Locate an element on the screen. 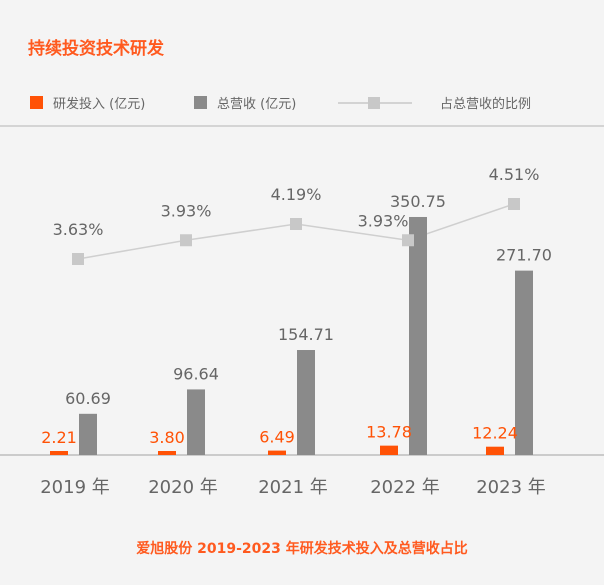 The image size is (604, 585). chart-title: 持续投资技术研发 is located at coordinates (96, 49).